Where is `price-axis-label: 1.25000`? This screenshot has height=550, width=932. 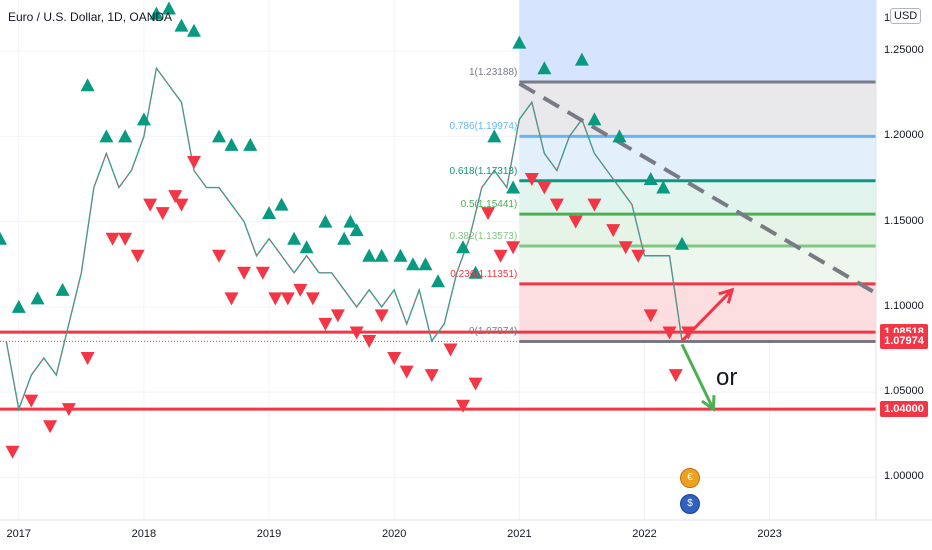 price-axis-label: 1.25000 is located at coordinates (904, 50).